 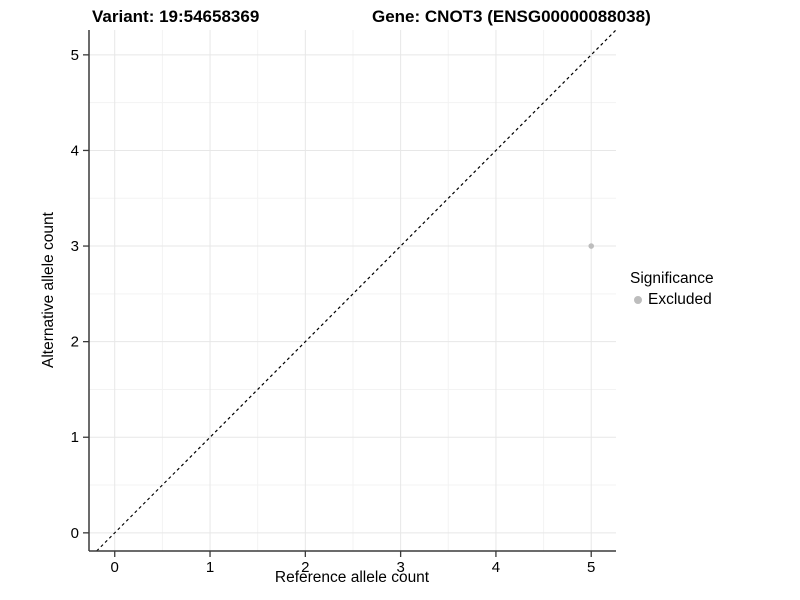 I want to click on data-point-excluded, so click(x=591, y=246).